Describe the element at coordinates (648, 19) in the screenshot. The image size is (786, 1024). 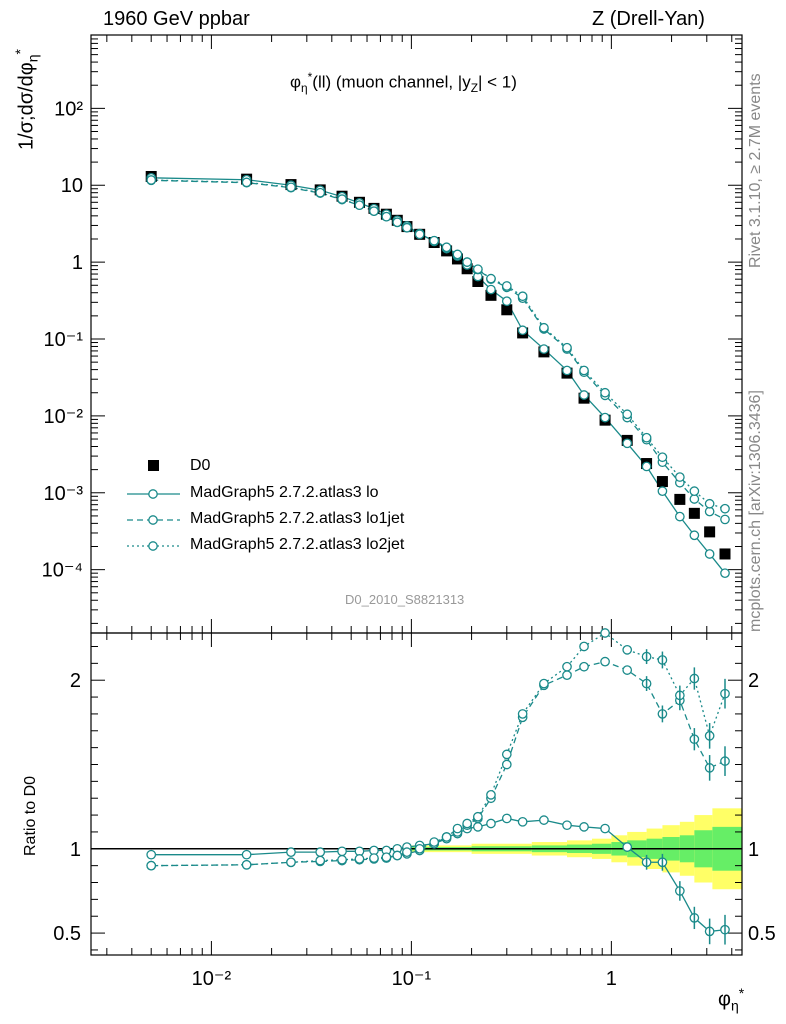
I see `header-right-label: Z (Drell-Yan)` at that location.